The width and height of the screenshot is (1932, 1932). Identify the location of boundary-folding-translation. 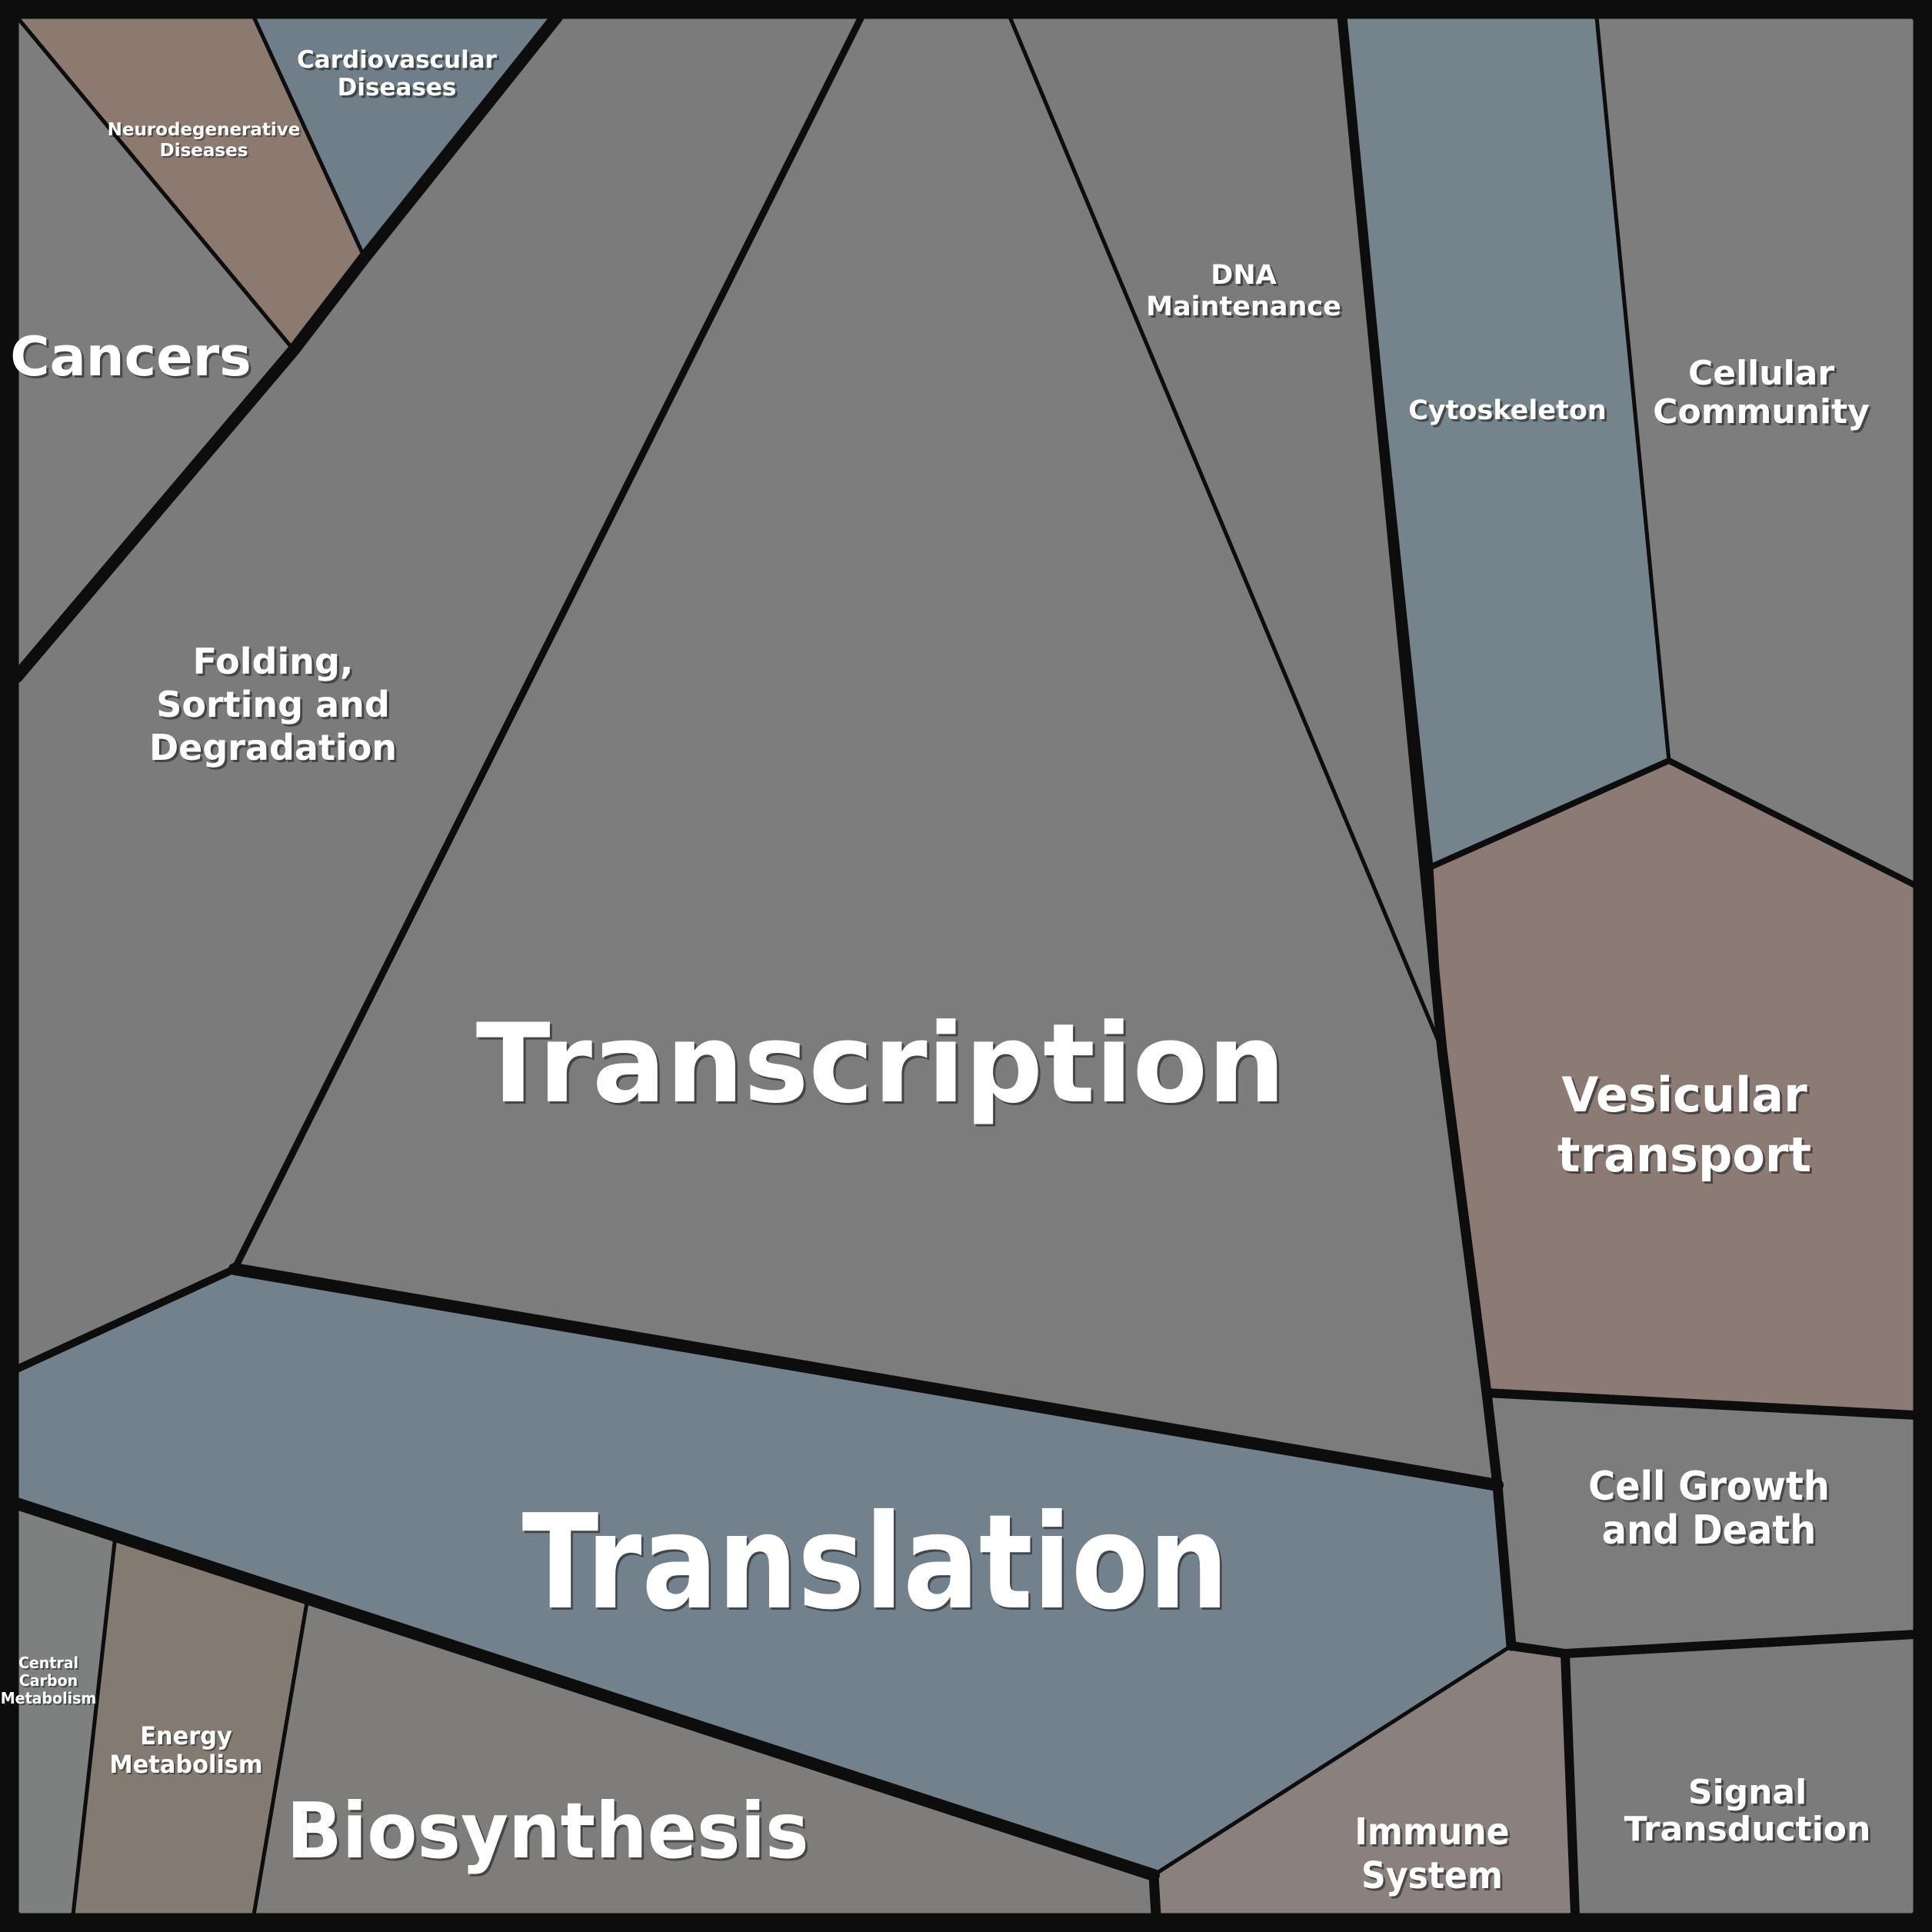
(125, 1319).